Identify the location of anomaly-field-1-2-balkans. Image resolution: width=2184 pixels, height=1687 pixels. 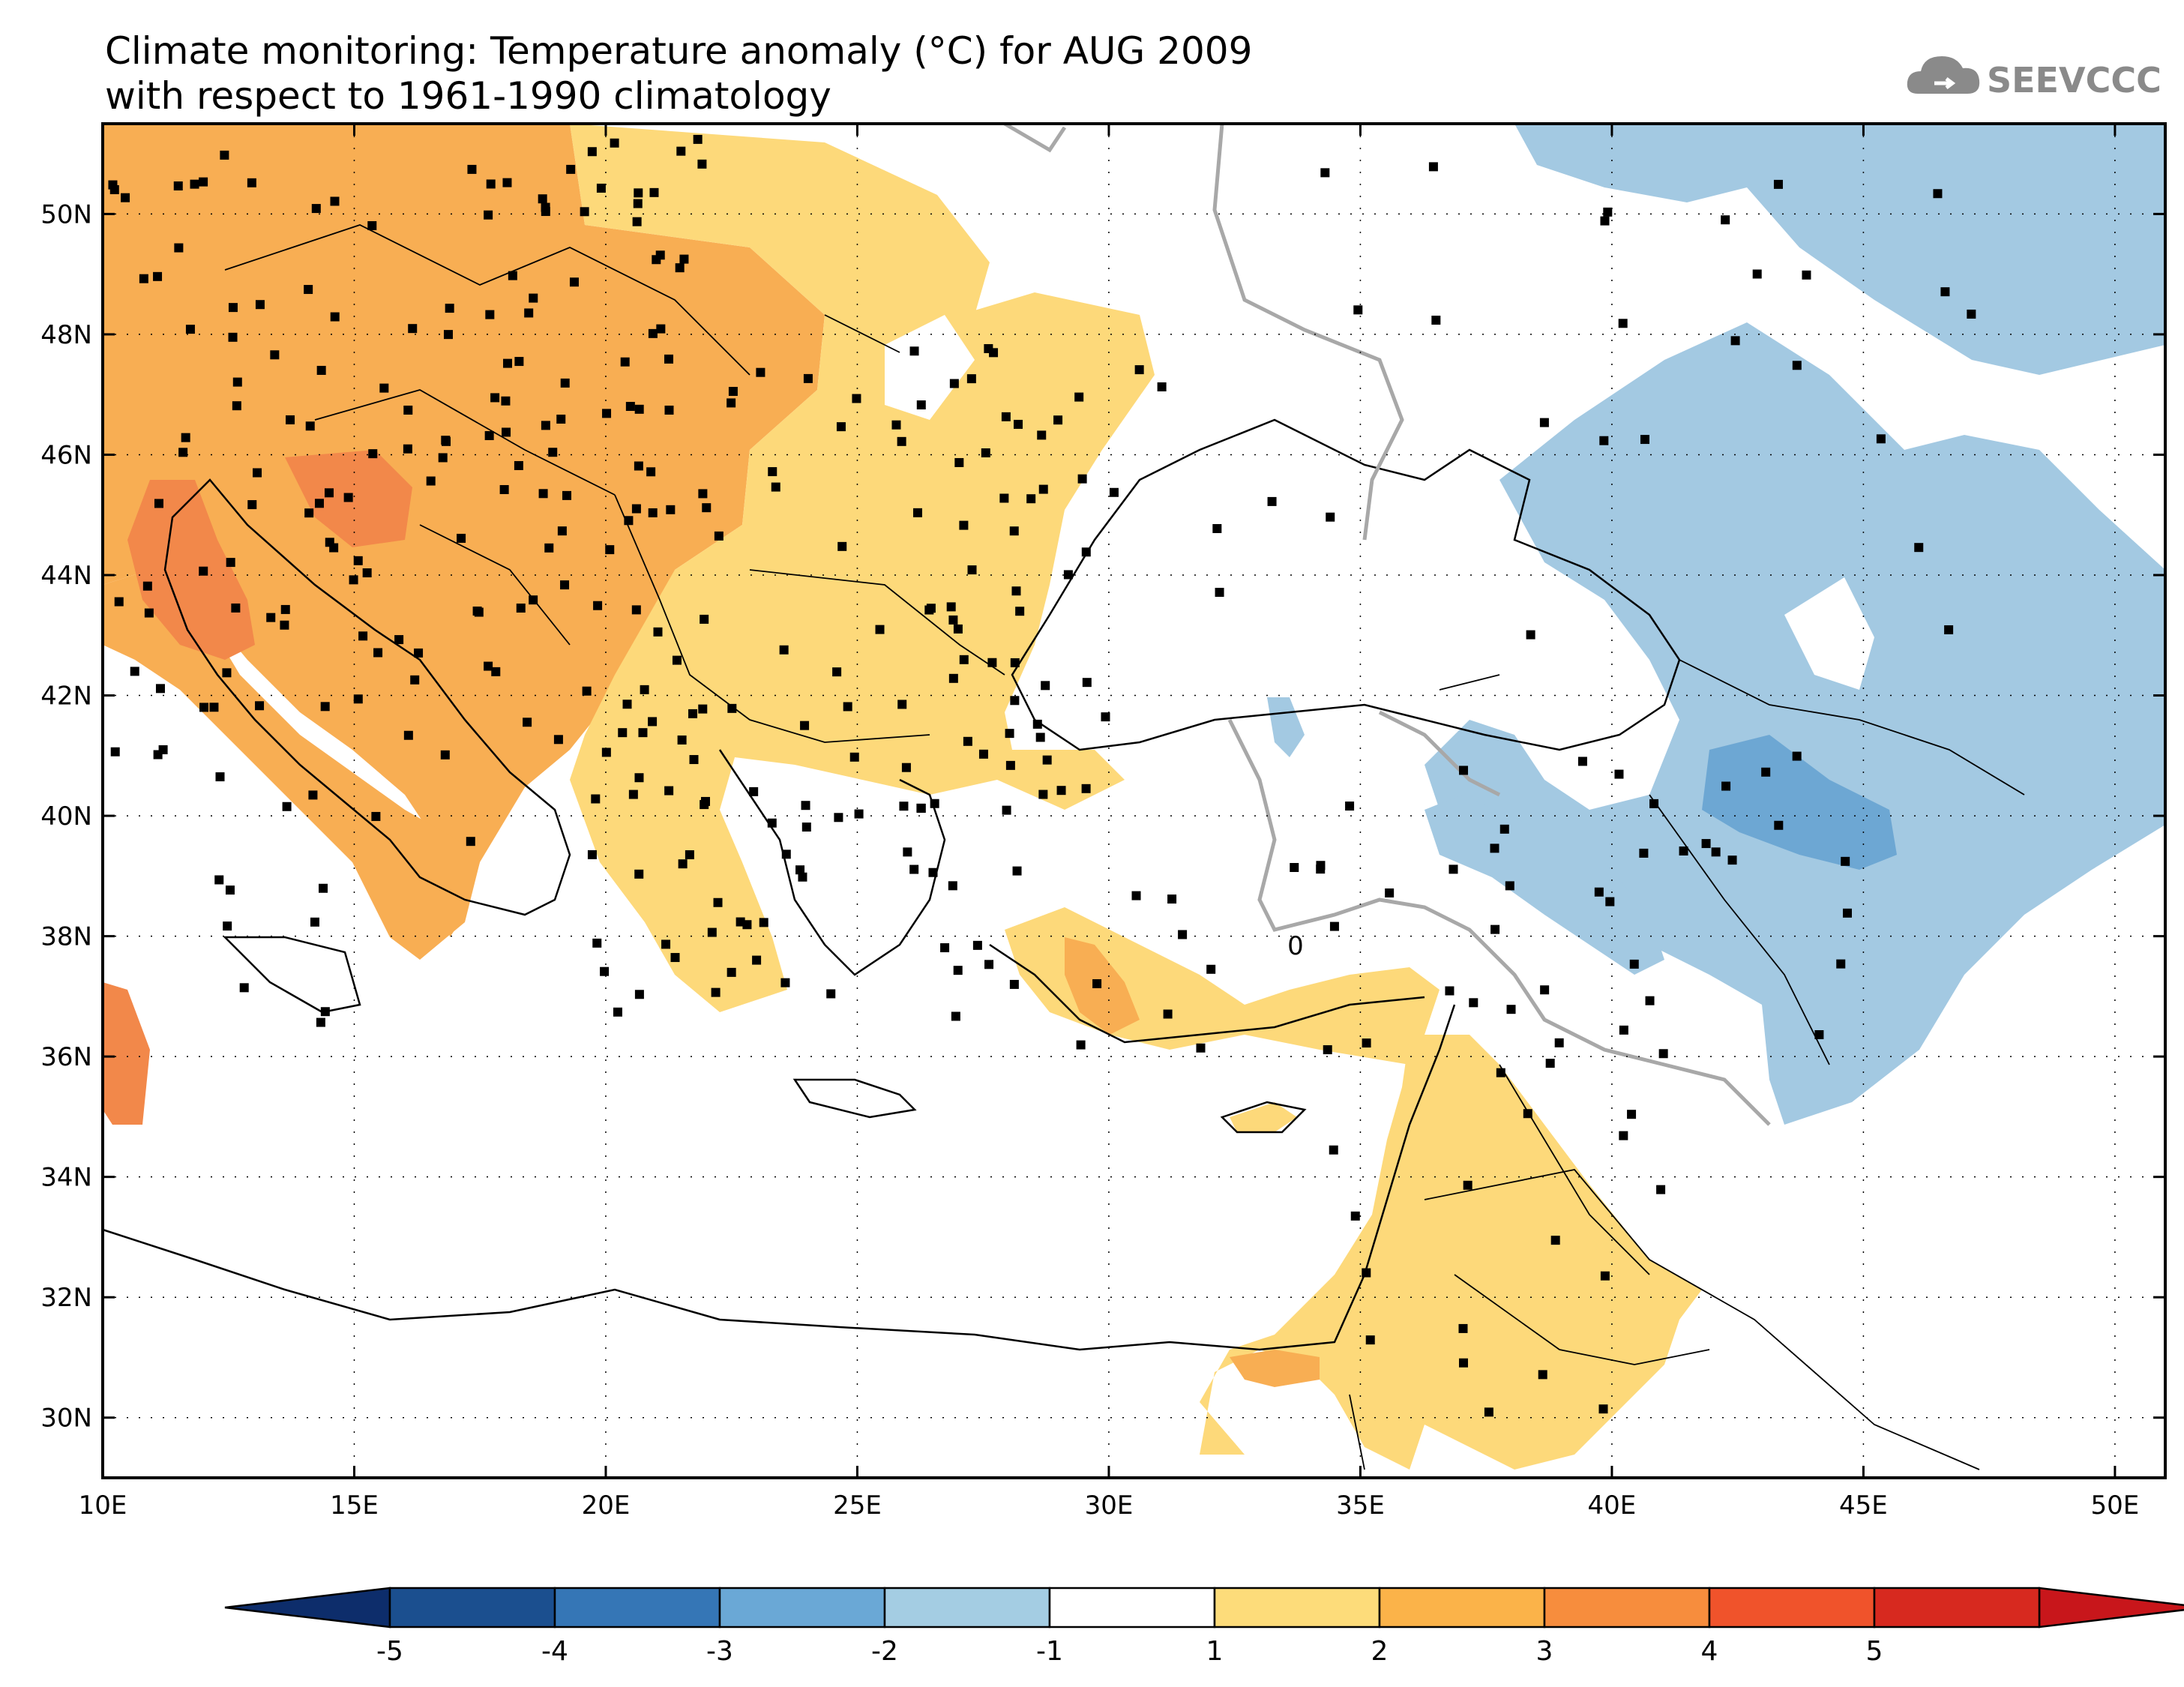
(862, 568).